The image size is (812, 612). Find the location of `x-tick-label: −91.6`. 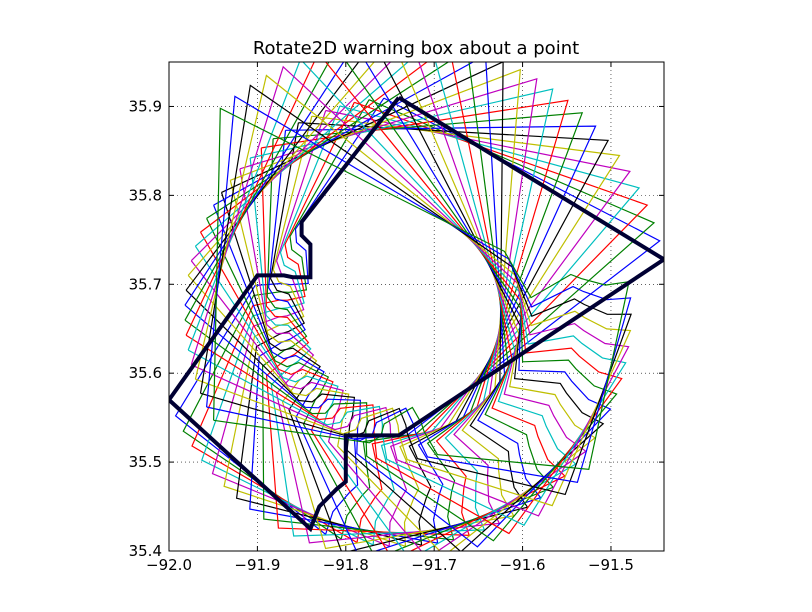

x-tick-label: −91.6 is located at coordinates (523, 565).